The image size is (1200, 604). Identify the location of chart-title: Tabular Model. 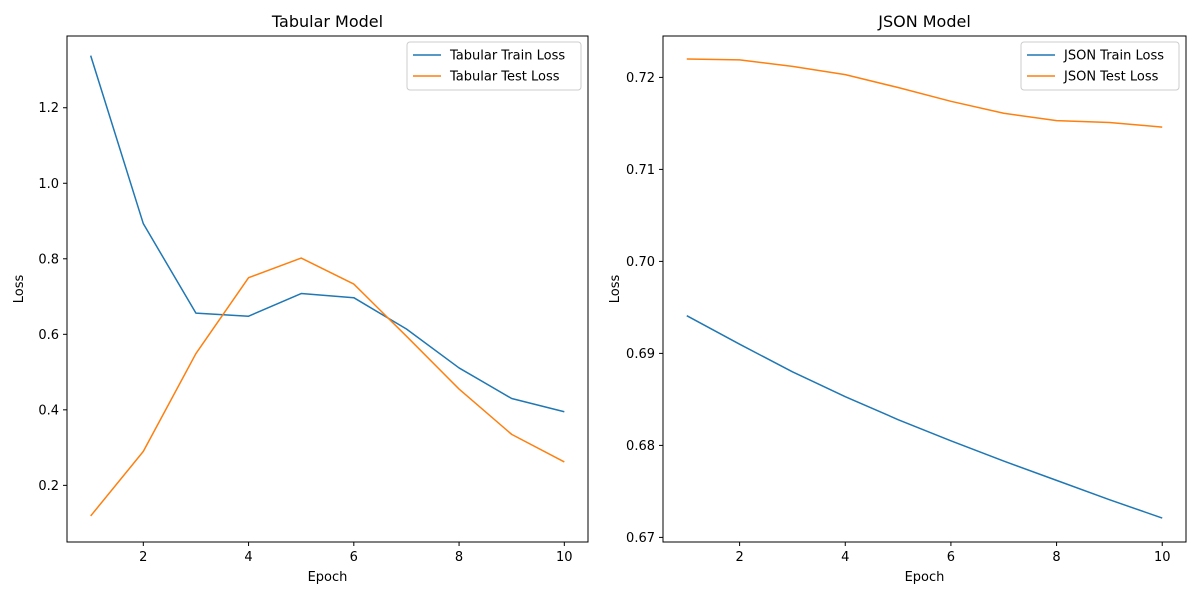
(327, 21).